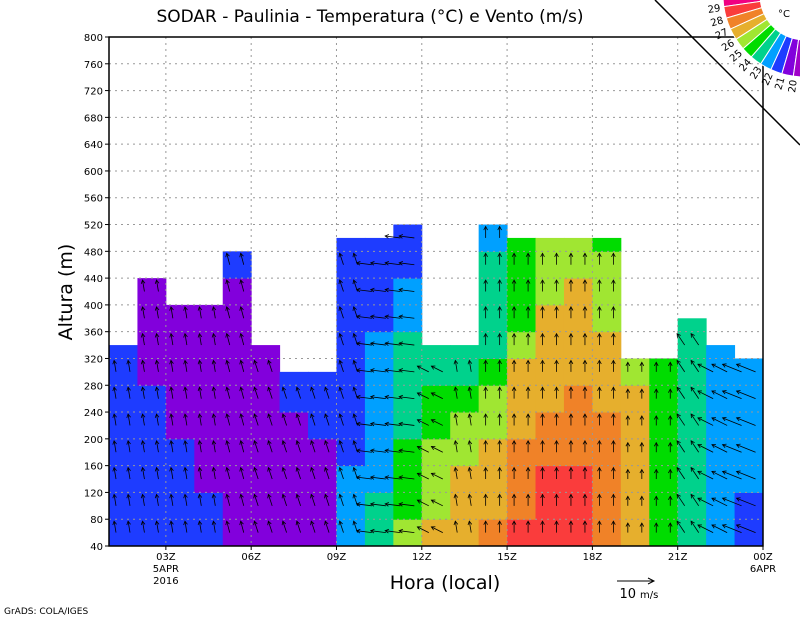 The width and height of the screenshot is (800, 618). What do you see at coordinates (93, 306) in the screenshot?
I see `y-tick-label: 400` at bounding box center [93, 306].